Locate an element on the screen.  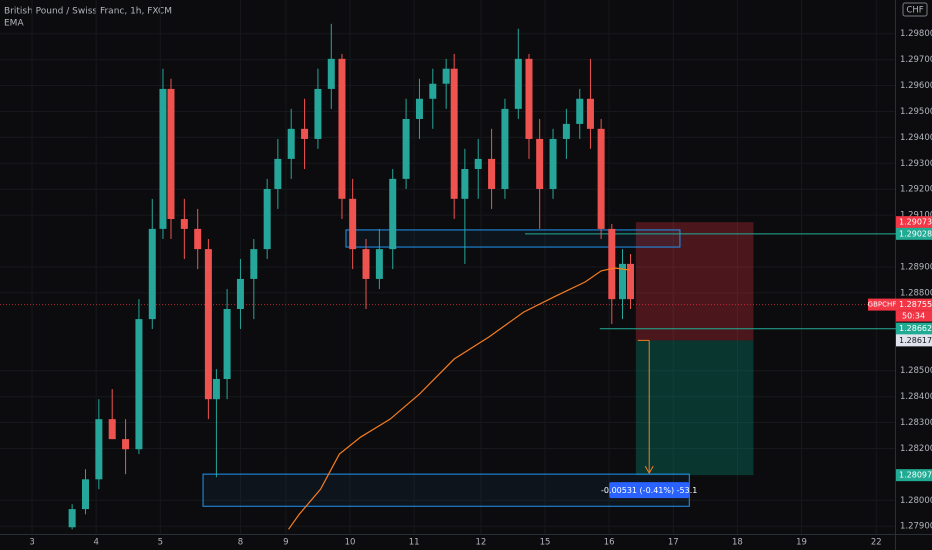
chart-title: British Pound / Swiss Franc, 1h, FXCM is located at coordinates (88, 12).